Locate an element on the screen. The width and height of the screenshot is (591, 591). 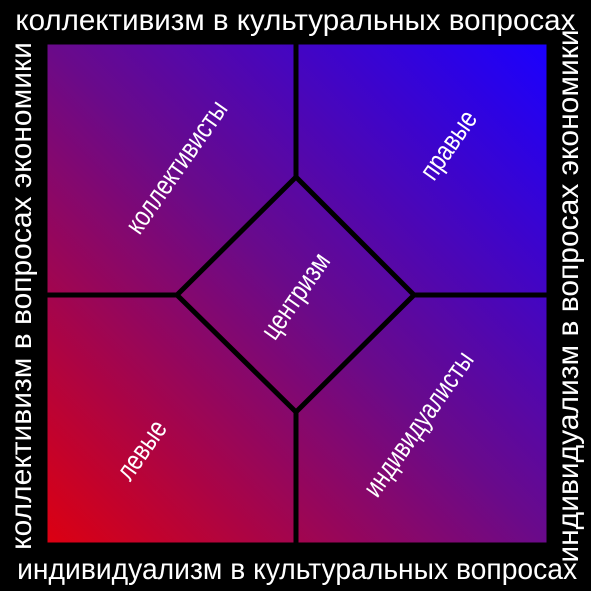
axis-label-bottom: индивидуализм в культуральных вопросах is located at coordinates (295, 570).